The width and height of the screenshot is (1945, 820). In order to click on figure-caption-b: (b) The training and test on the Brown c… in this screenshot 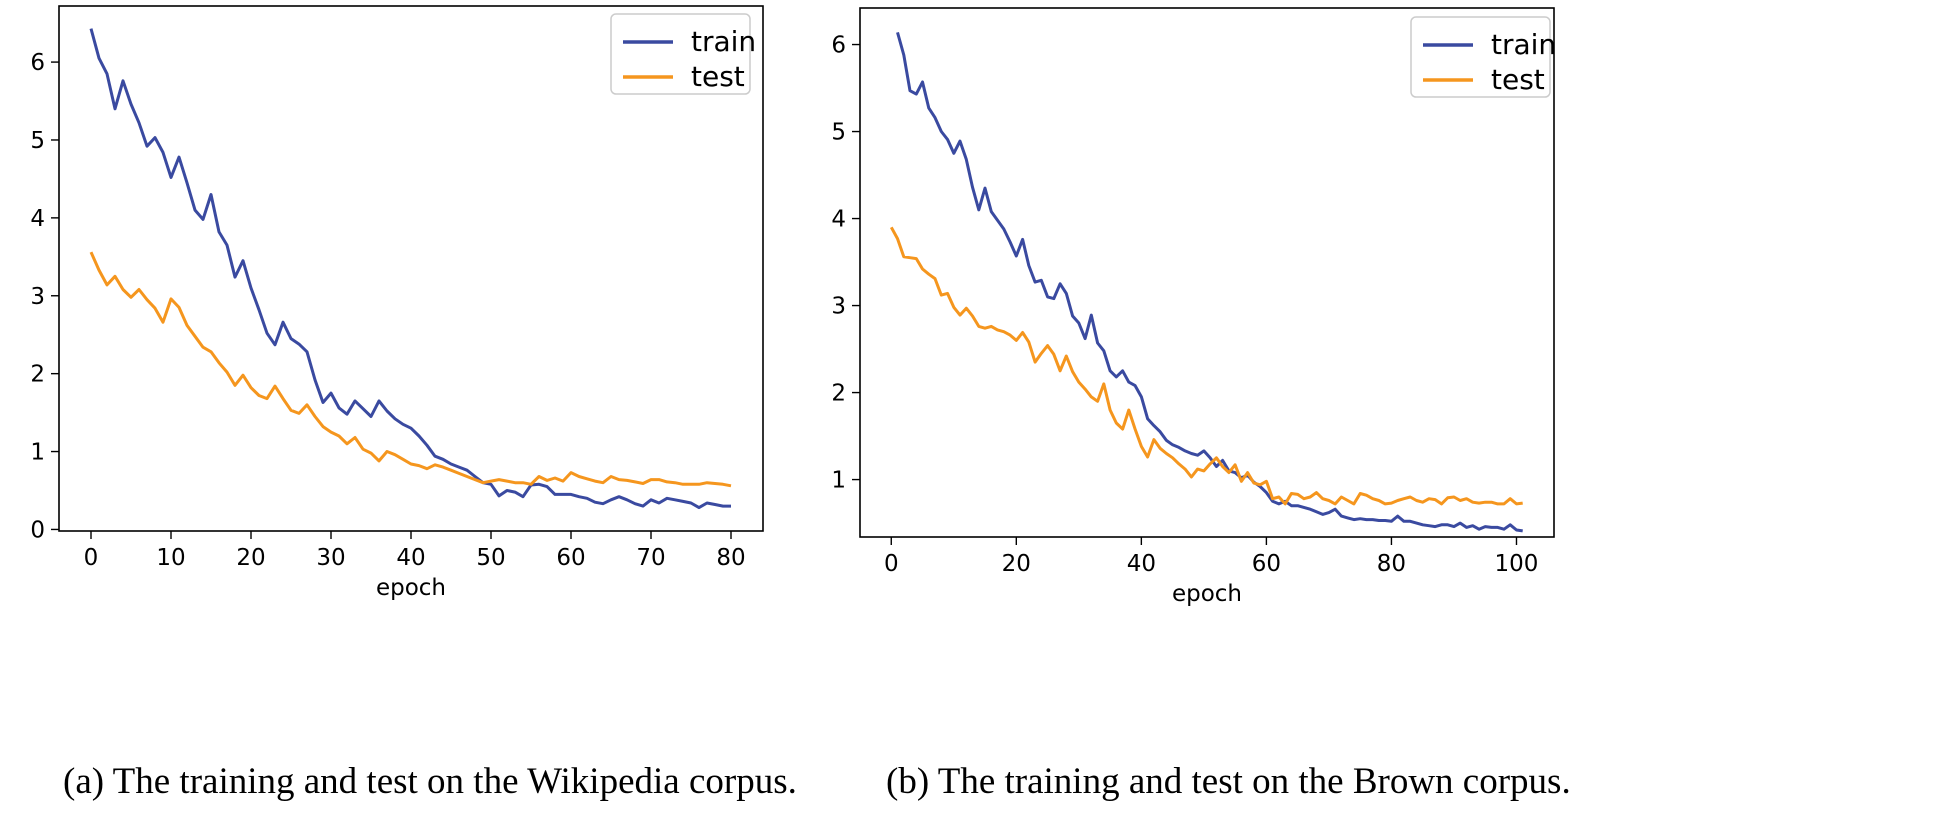, I will do `click(1228, 781)`.